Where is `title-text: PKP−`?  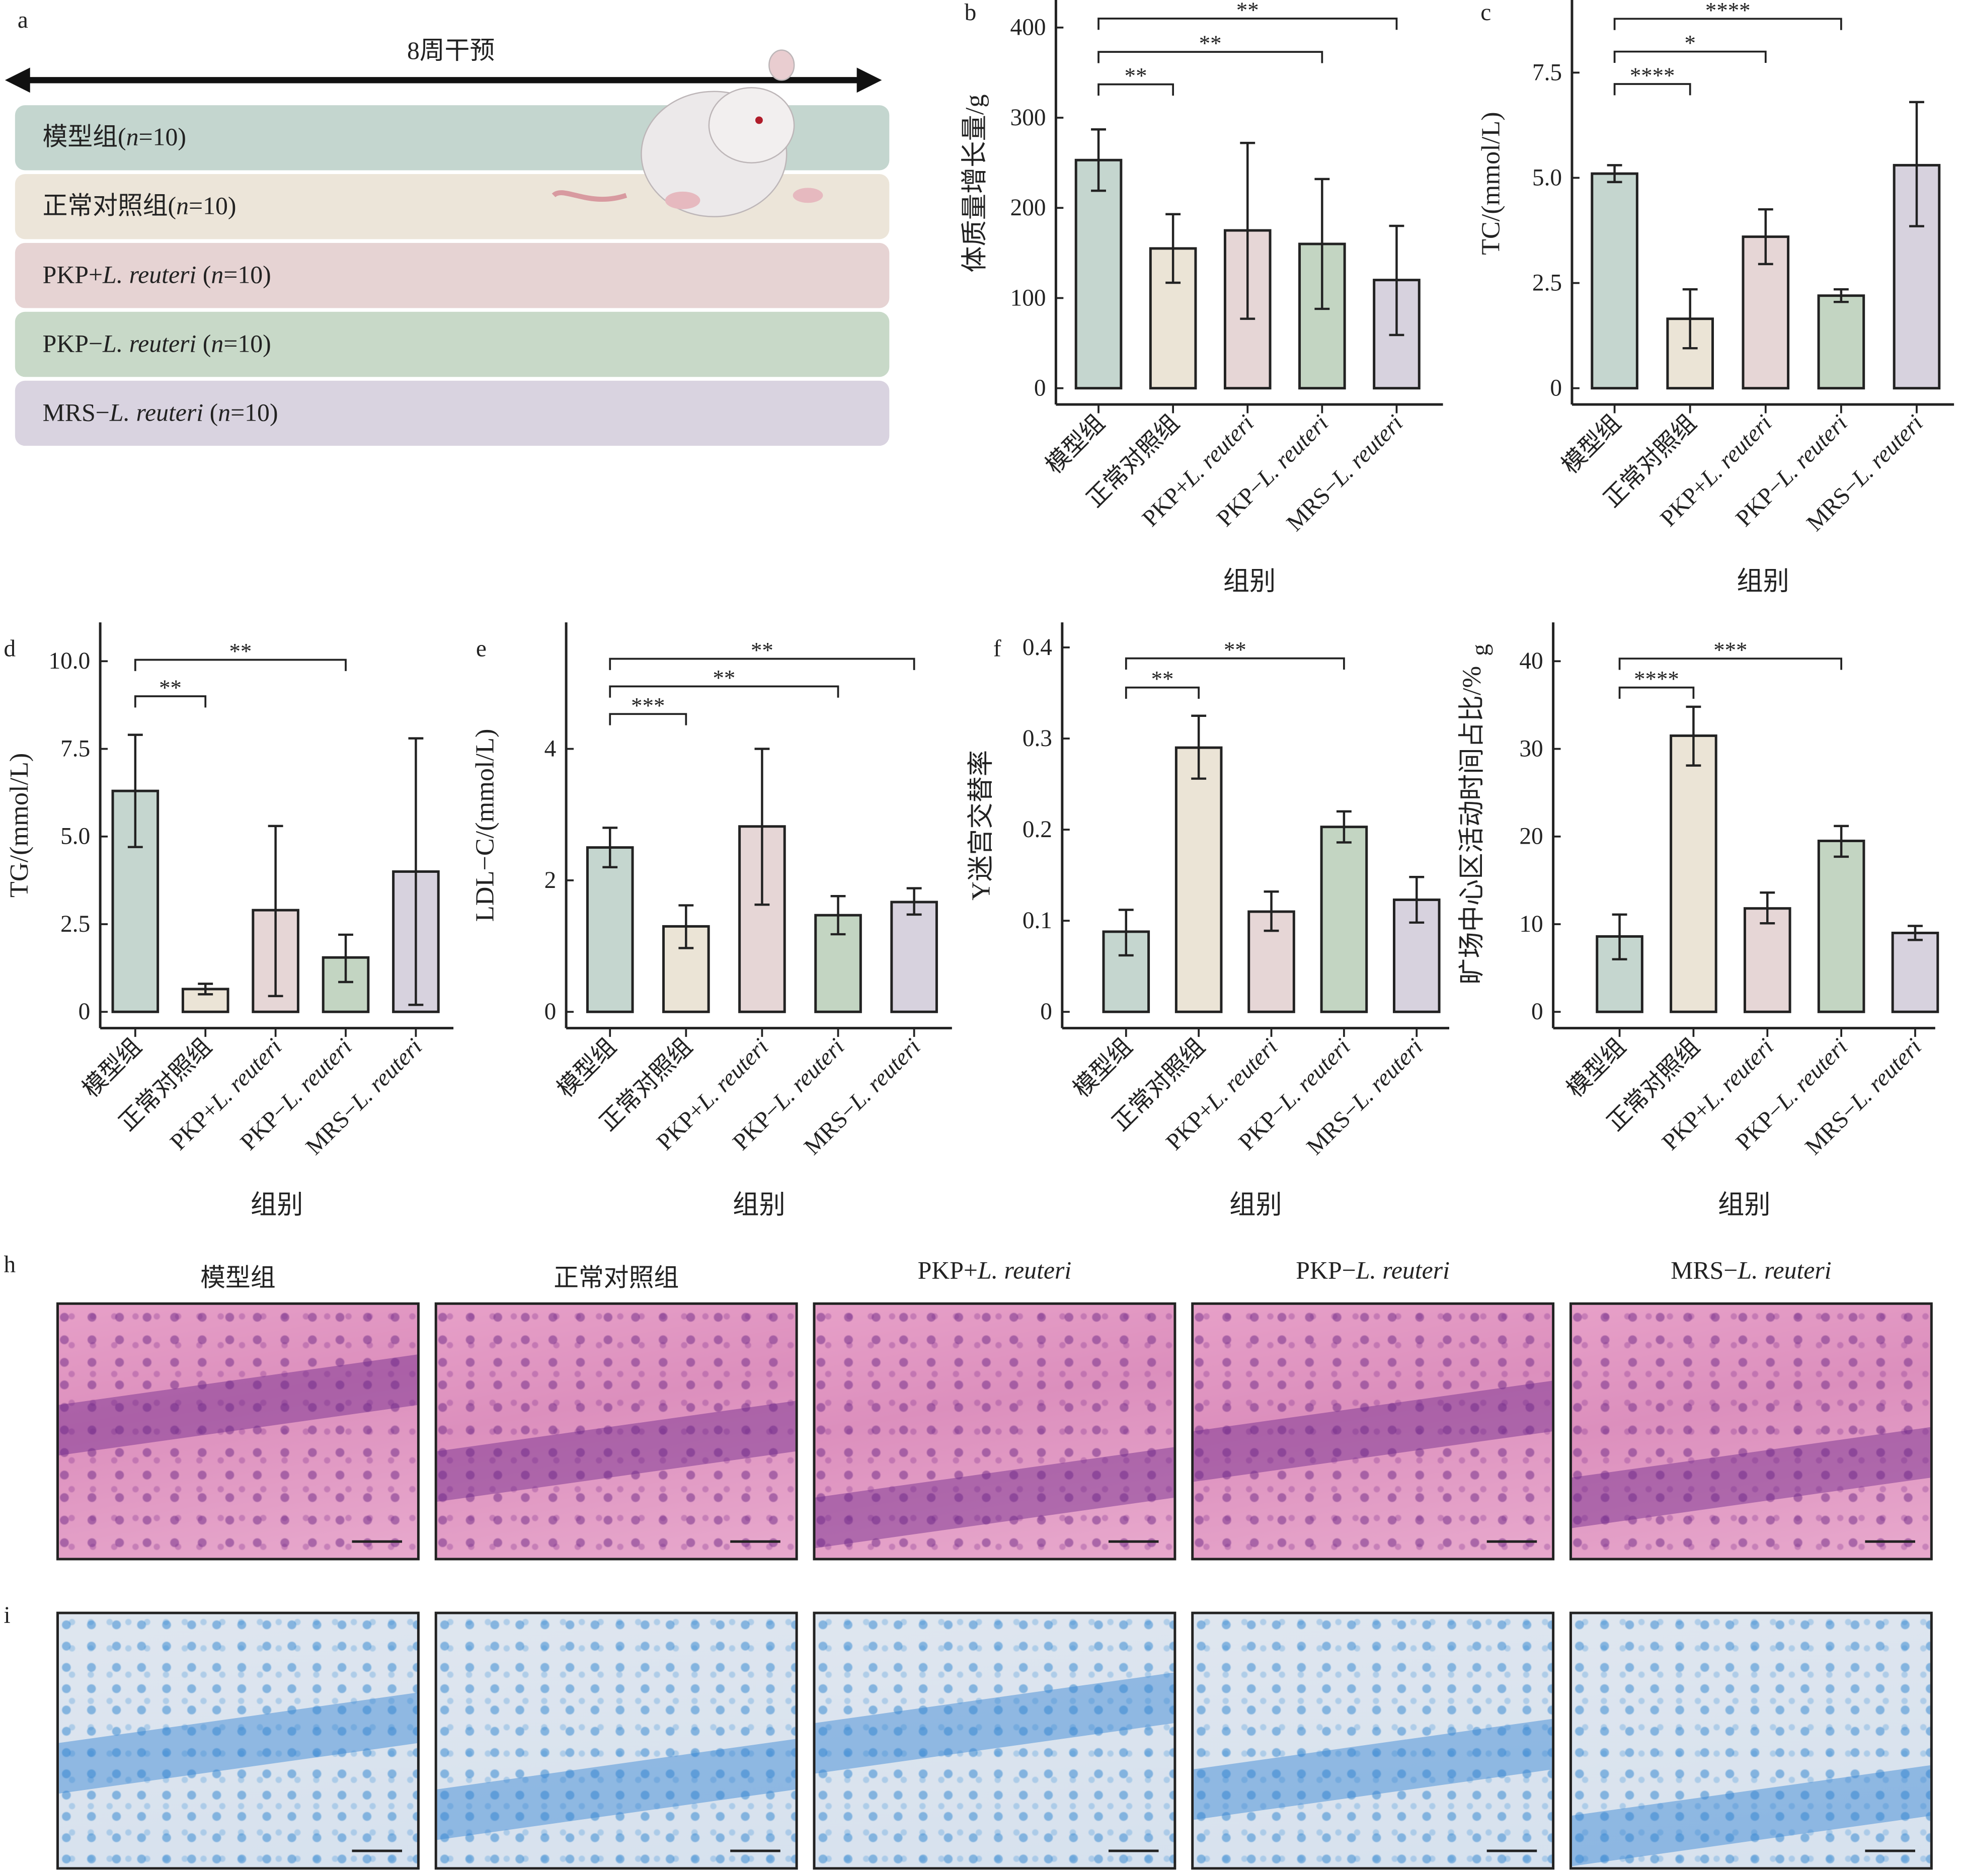 title-text: PKP− is located at coordinates (1326, 1271).